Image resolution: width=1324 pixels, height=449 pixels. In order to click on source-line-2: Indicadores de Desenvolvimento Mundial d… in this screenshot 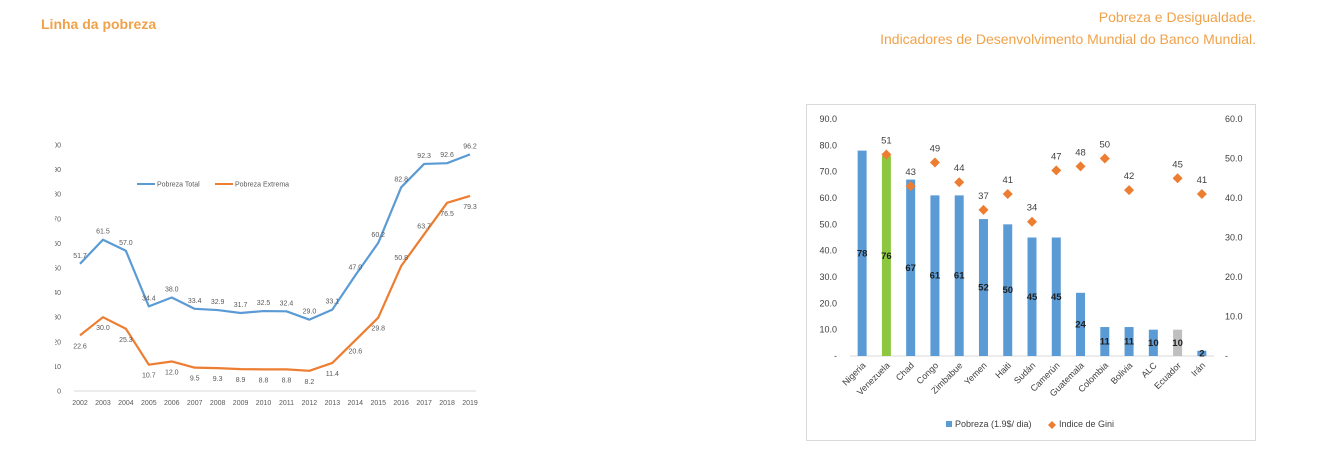, I will do `click(1068, 39)`.